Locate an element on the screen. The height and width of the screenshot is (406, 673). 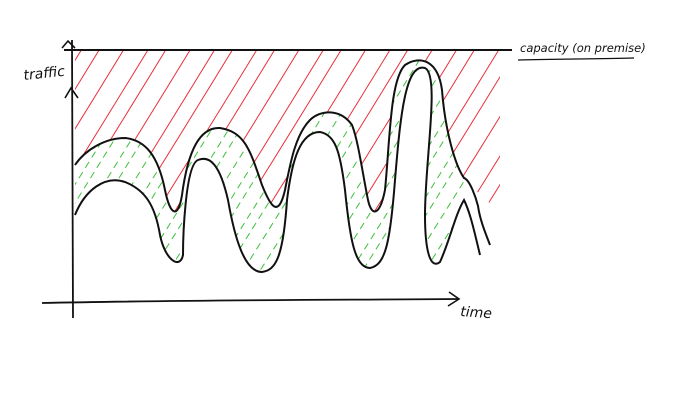
capacity-label: capacity (on premise) is located at coordinates (583, 48).